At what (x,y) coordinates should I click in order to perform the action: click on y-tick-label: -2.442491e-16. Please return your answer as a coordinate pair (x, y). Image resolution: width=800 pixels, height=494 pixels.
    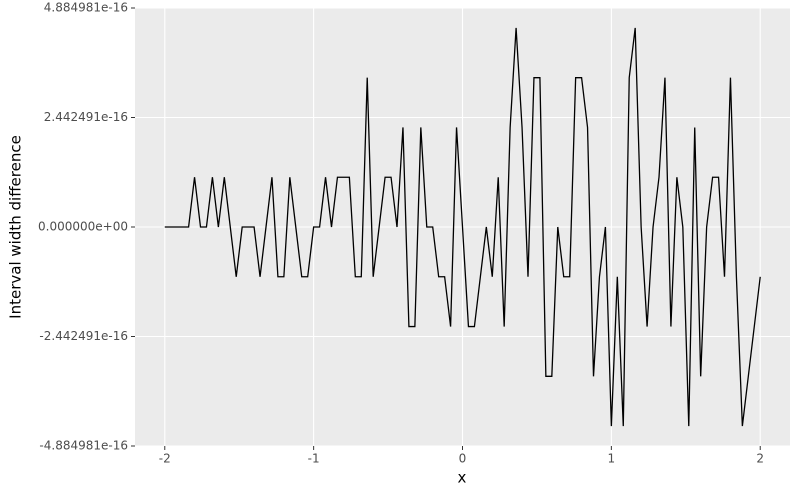
    Looking at the image, I should click on (83, 336).